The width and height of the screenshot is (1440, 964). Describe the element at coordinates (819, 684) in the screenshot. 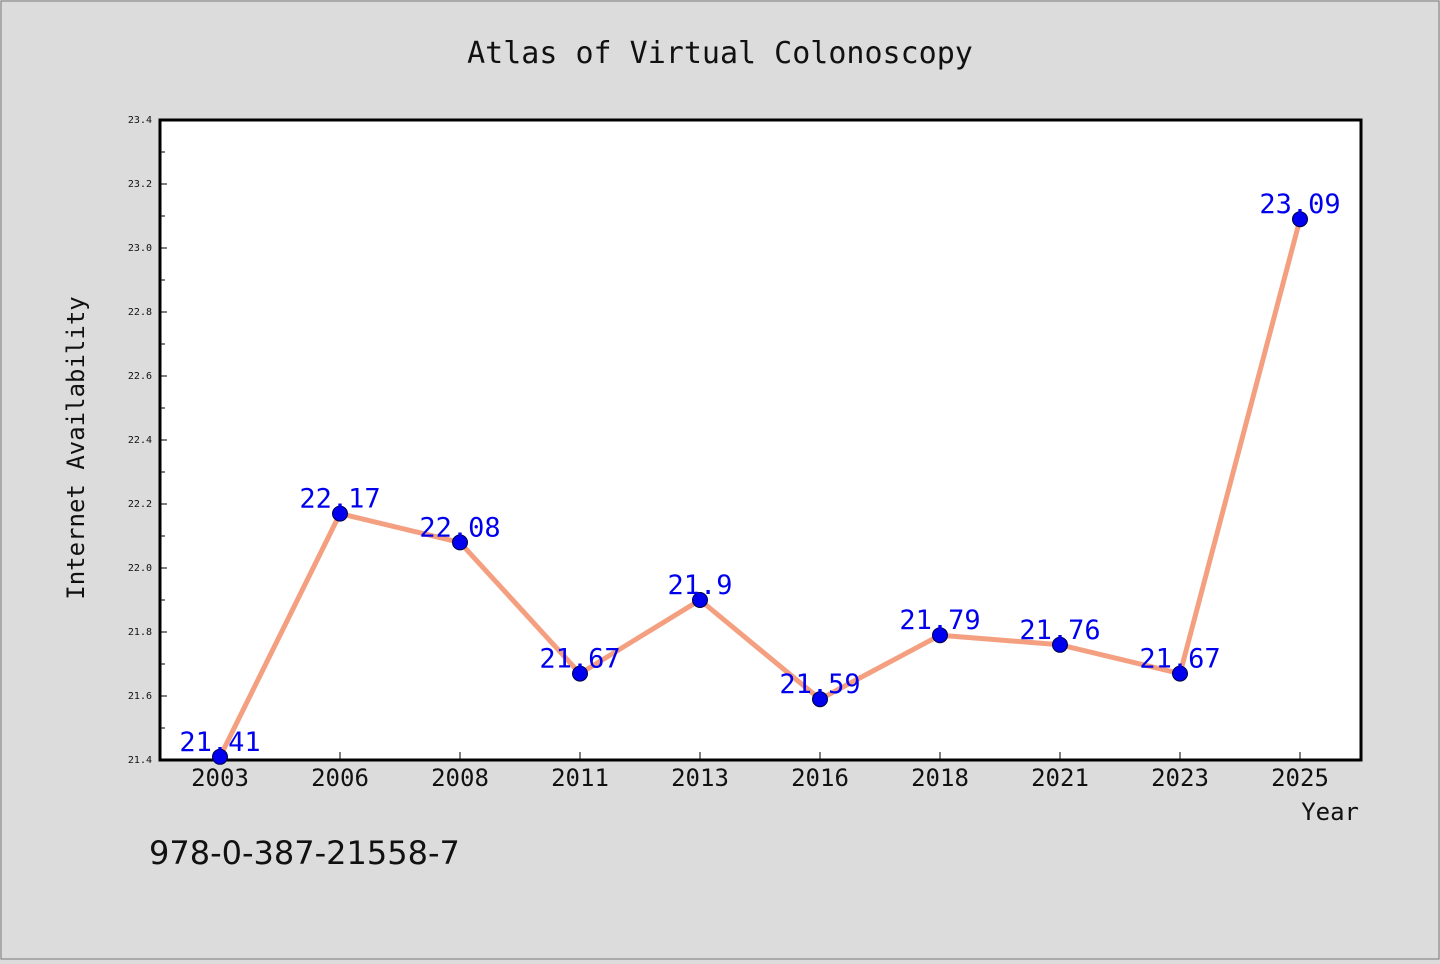

I see `data-label: 21.59` at that location.